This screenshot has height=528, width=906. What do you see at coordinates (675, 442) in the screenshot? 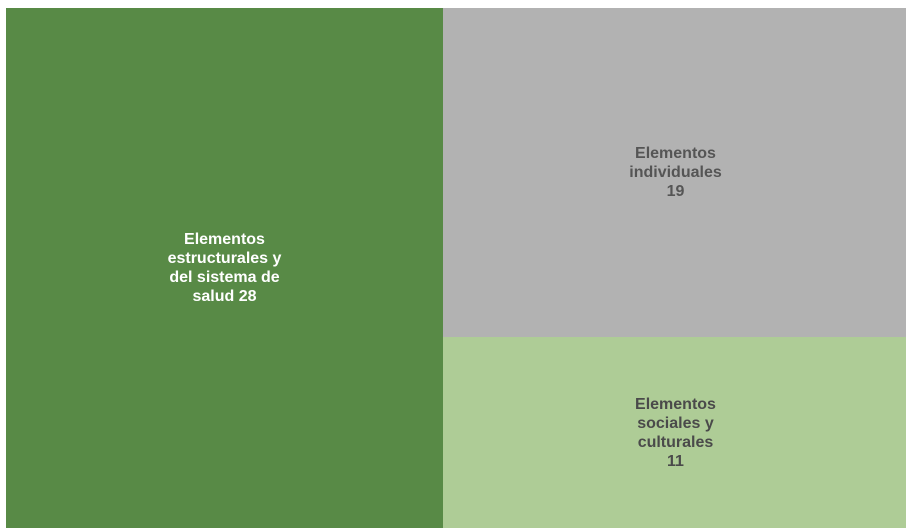
I see `tile-label-line: culturales` at bounding box center [675, 442].